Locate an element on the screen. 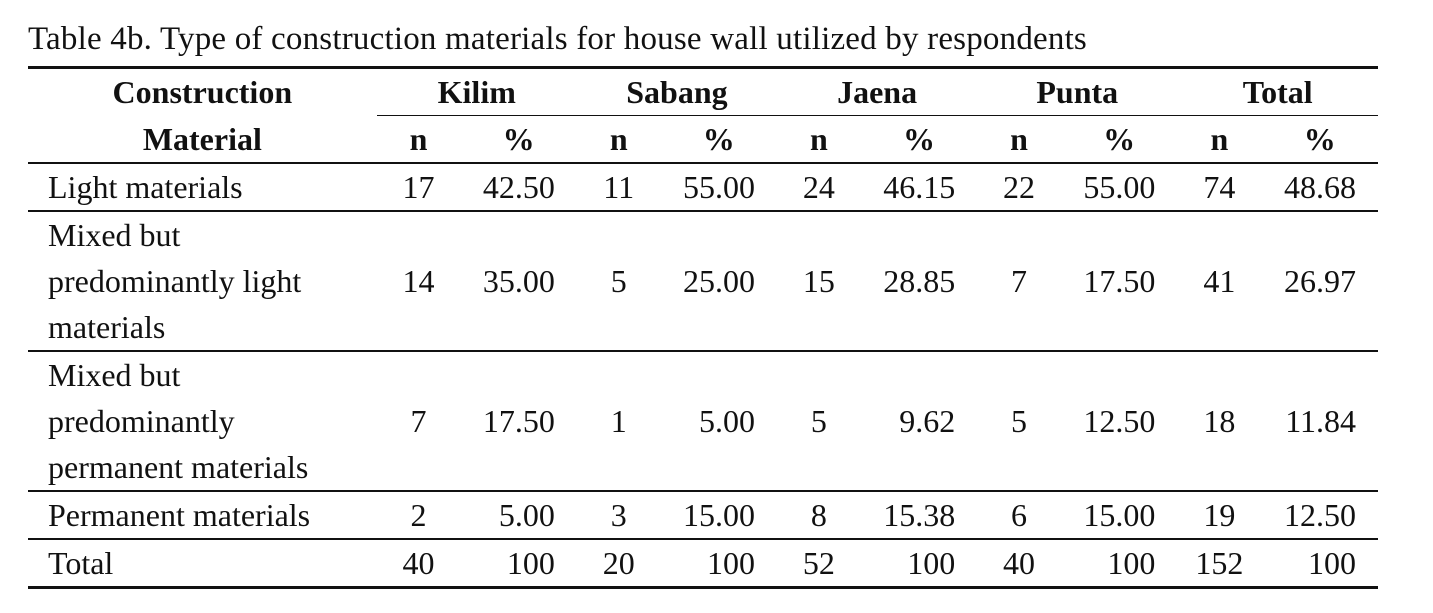 The width and height of the screenshot is (1433, 613). cell-pct: 42.50 is located at coordinates (518, 187).